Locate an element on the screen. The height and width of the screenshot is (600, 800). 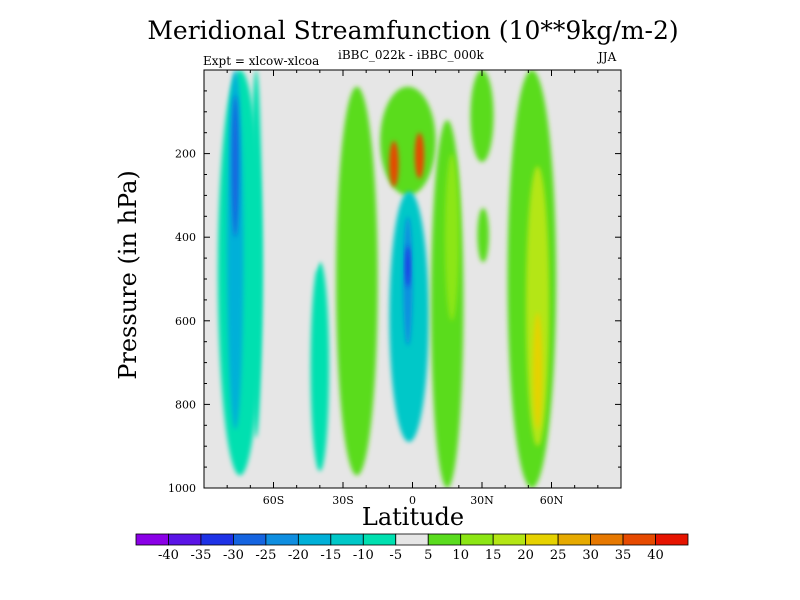
contour-southern-positive-band is located at coordinates (357, 281).